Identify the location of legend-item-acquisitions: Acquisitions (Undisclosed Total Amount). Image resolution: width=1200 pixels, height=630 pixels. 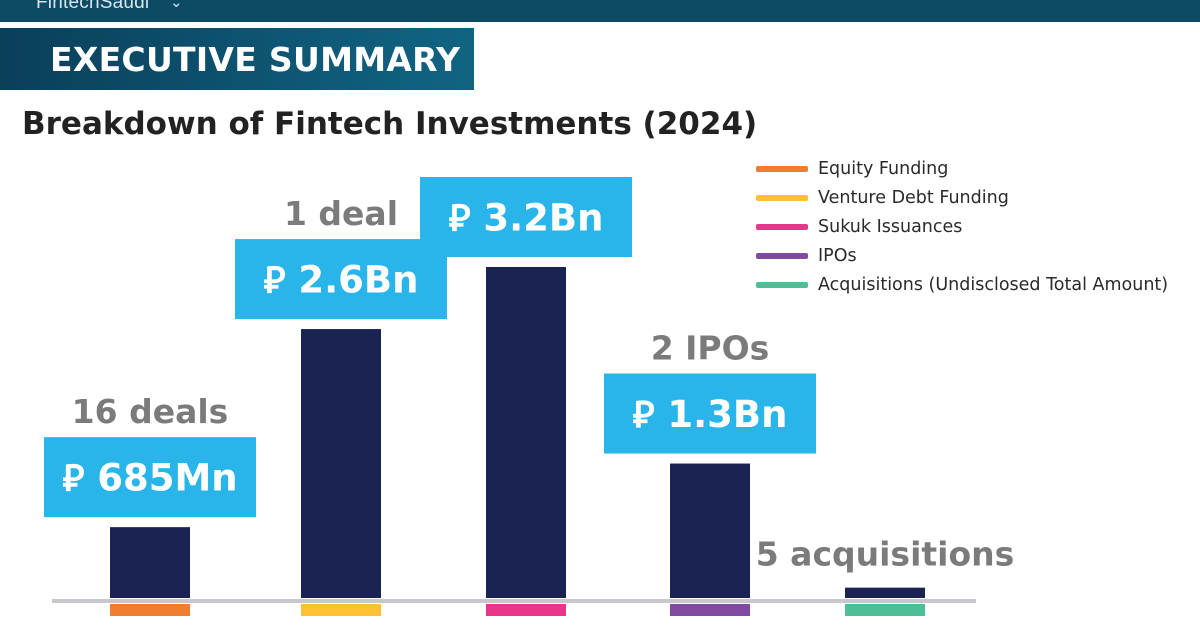
(962, 285).